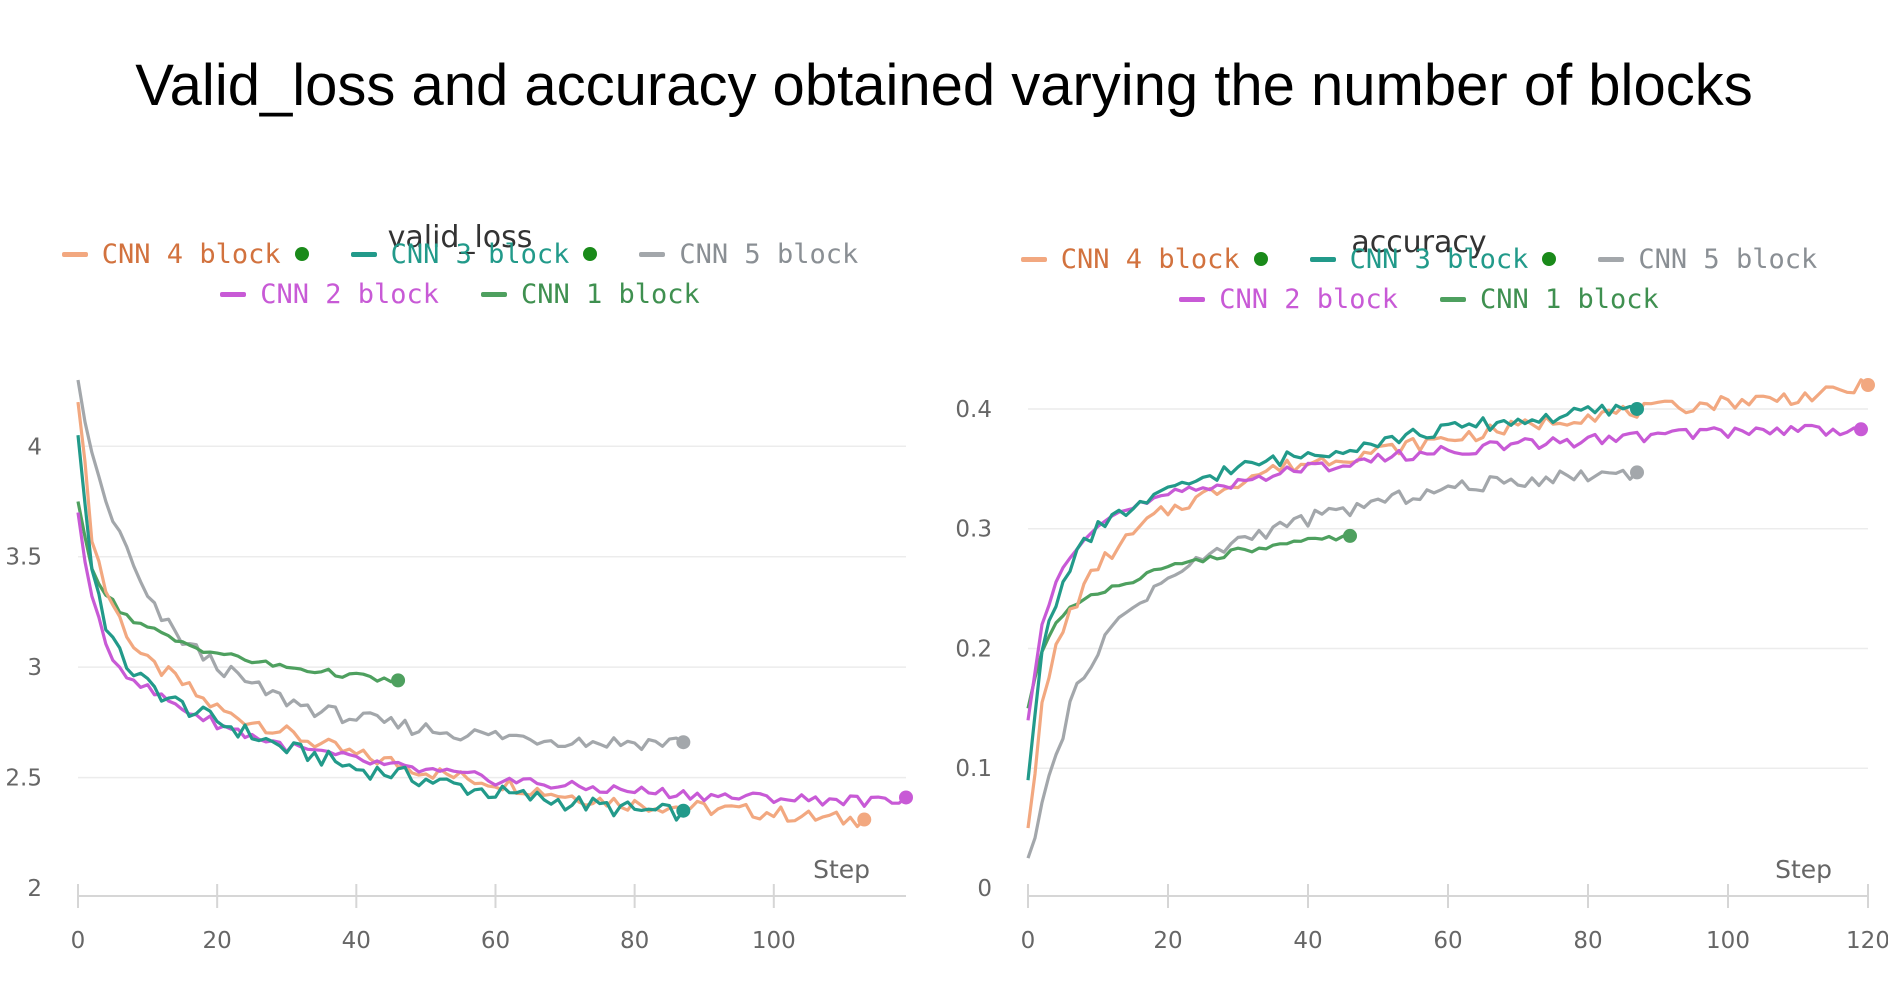 The image size is (1888, 984). I want to click on y-tick-label: 4, so click(34, 447).